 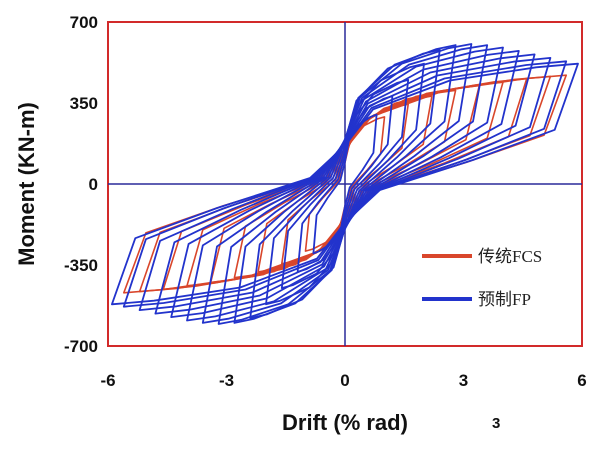 I want to click on x-tick-label: 6, so click(x=581, y=380).